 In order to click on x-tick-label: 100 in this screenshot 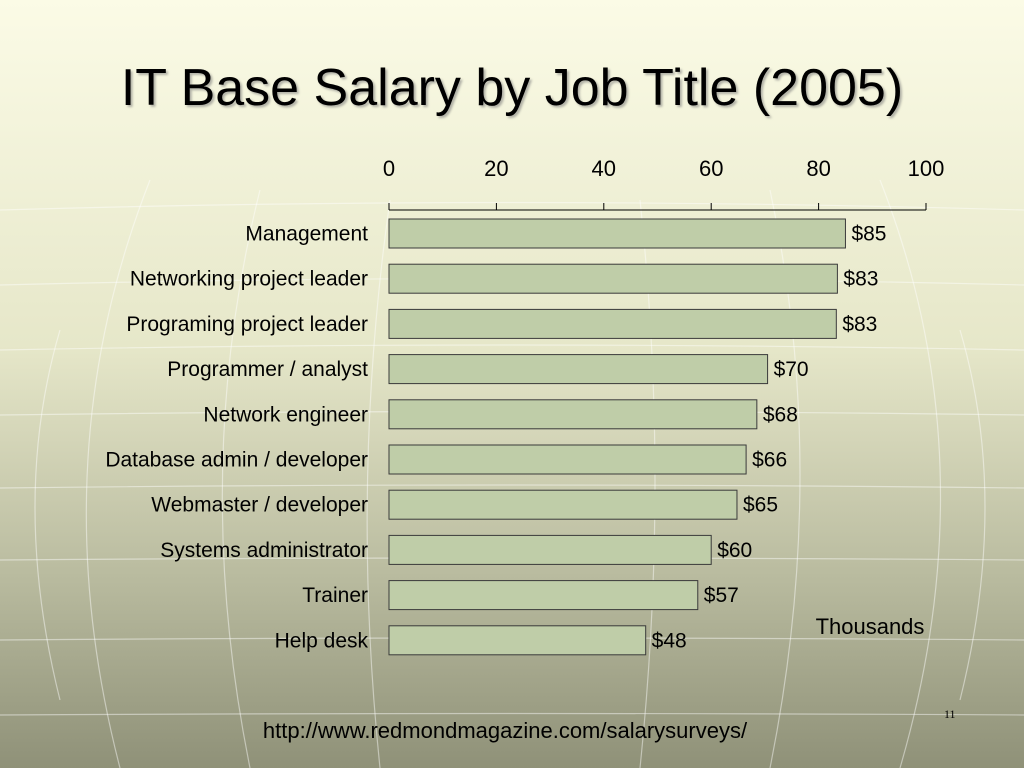, I will do `click(926, 168)`.